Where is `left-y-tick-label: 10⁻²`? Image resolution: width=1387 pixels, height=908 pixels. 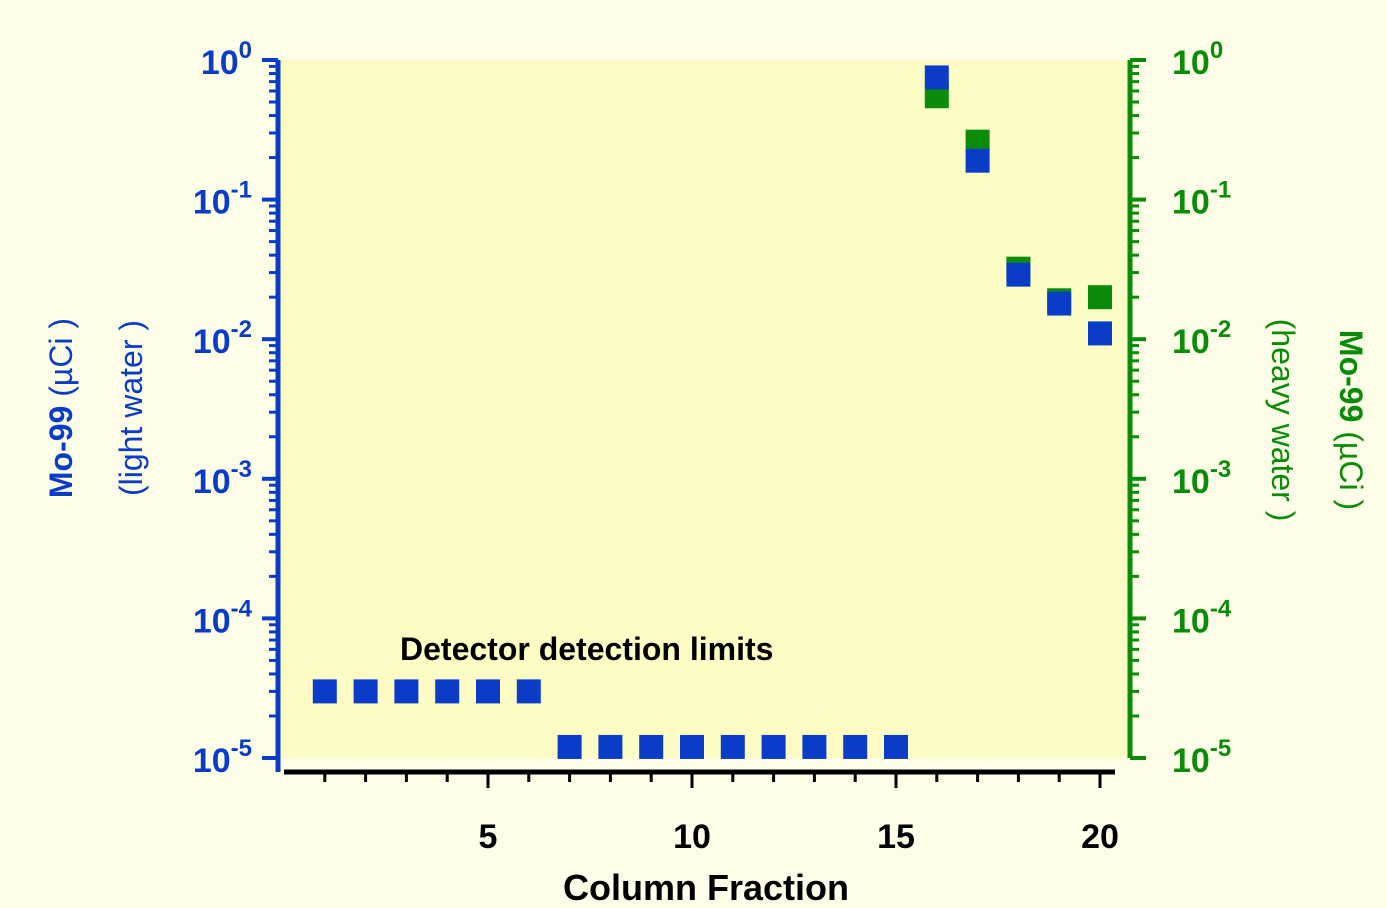 left-y-tick-label: 10⁻² is located at coordinates (222, 338).